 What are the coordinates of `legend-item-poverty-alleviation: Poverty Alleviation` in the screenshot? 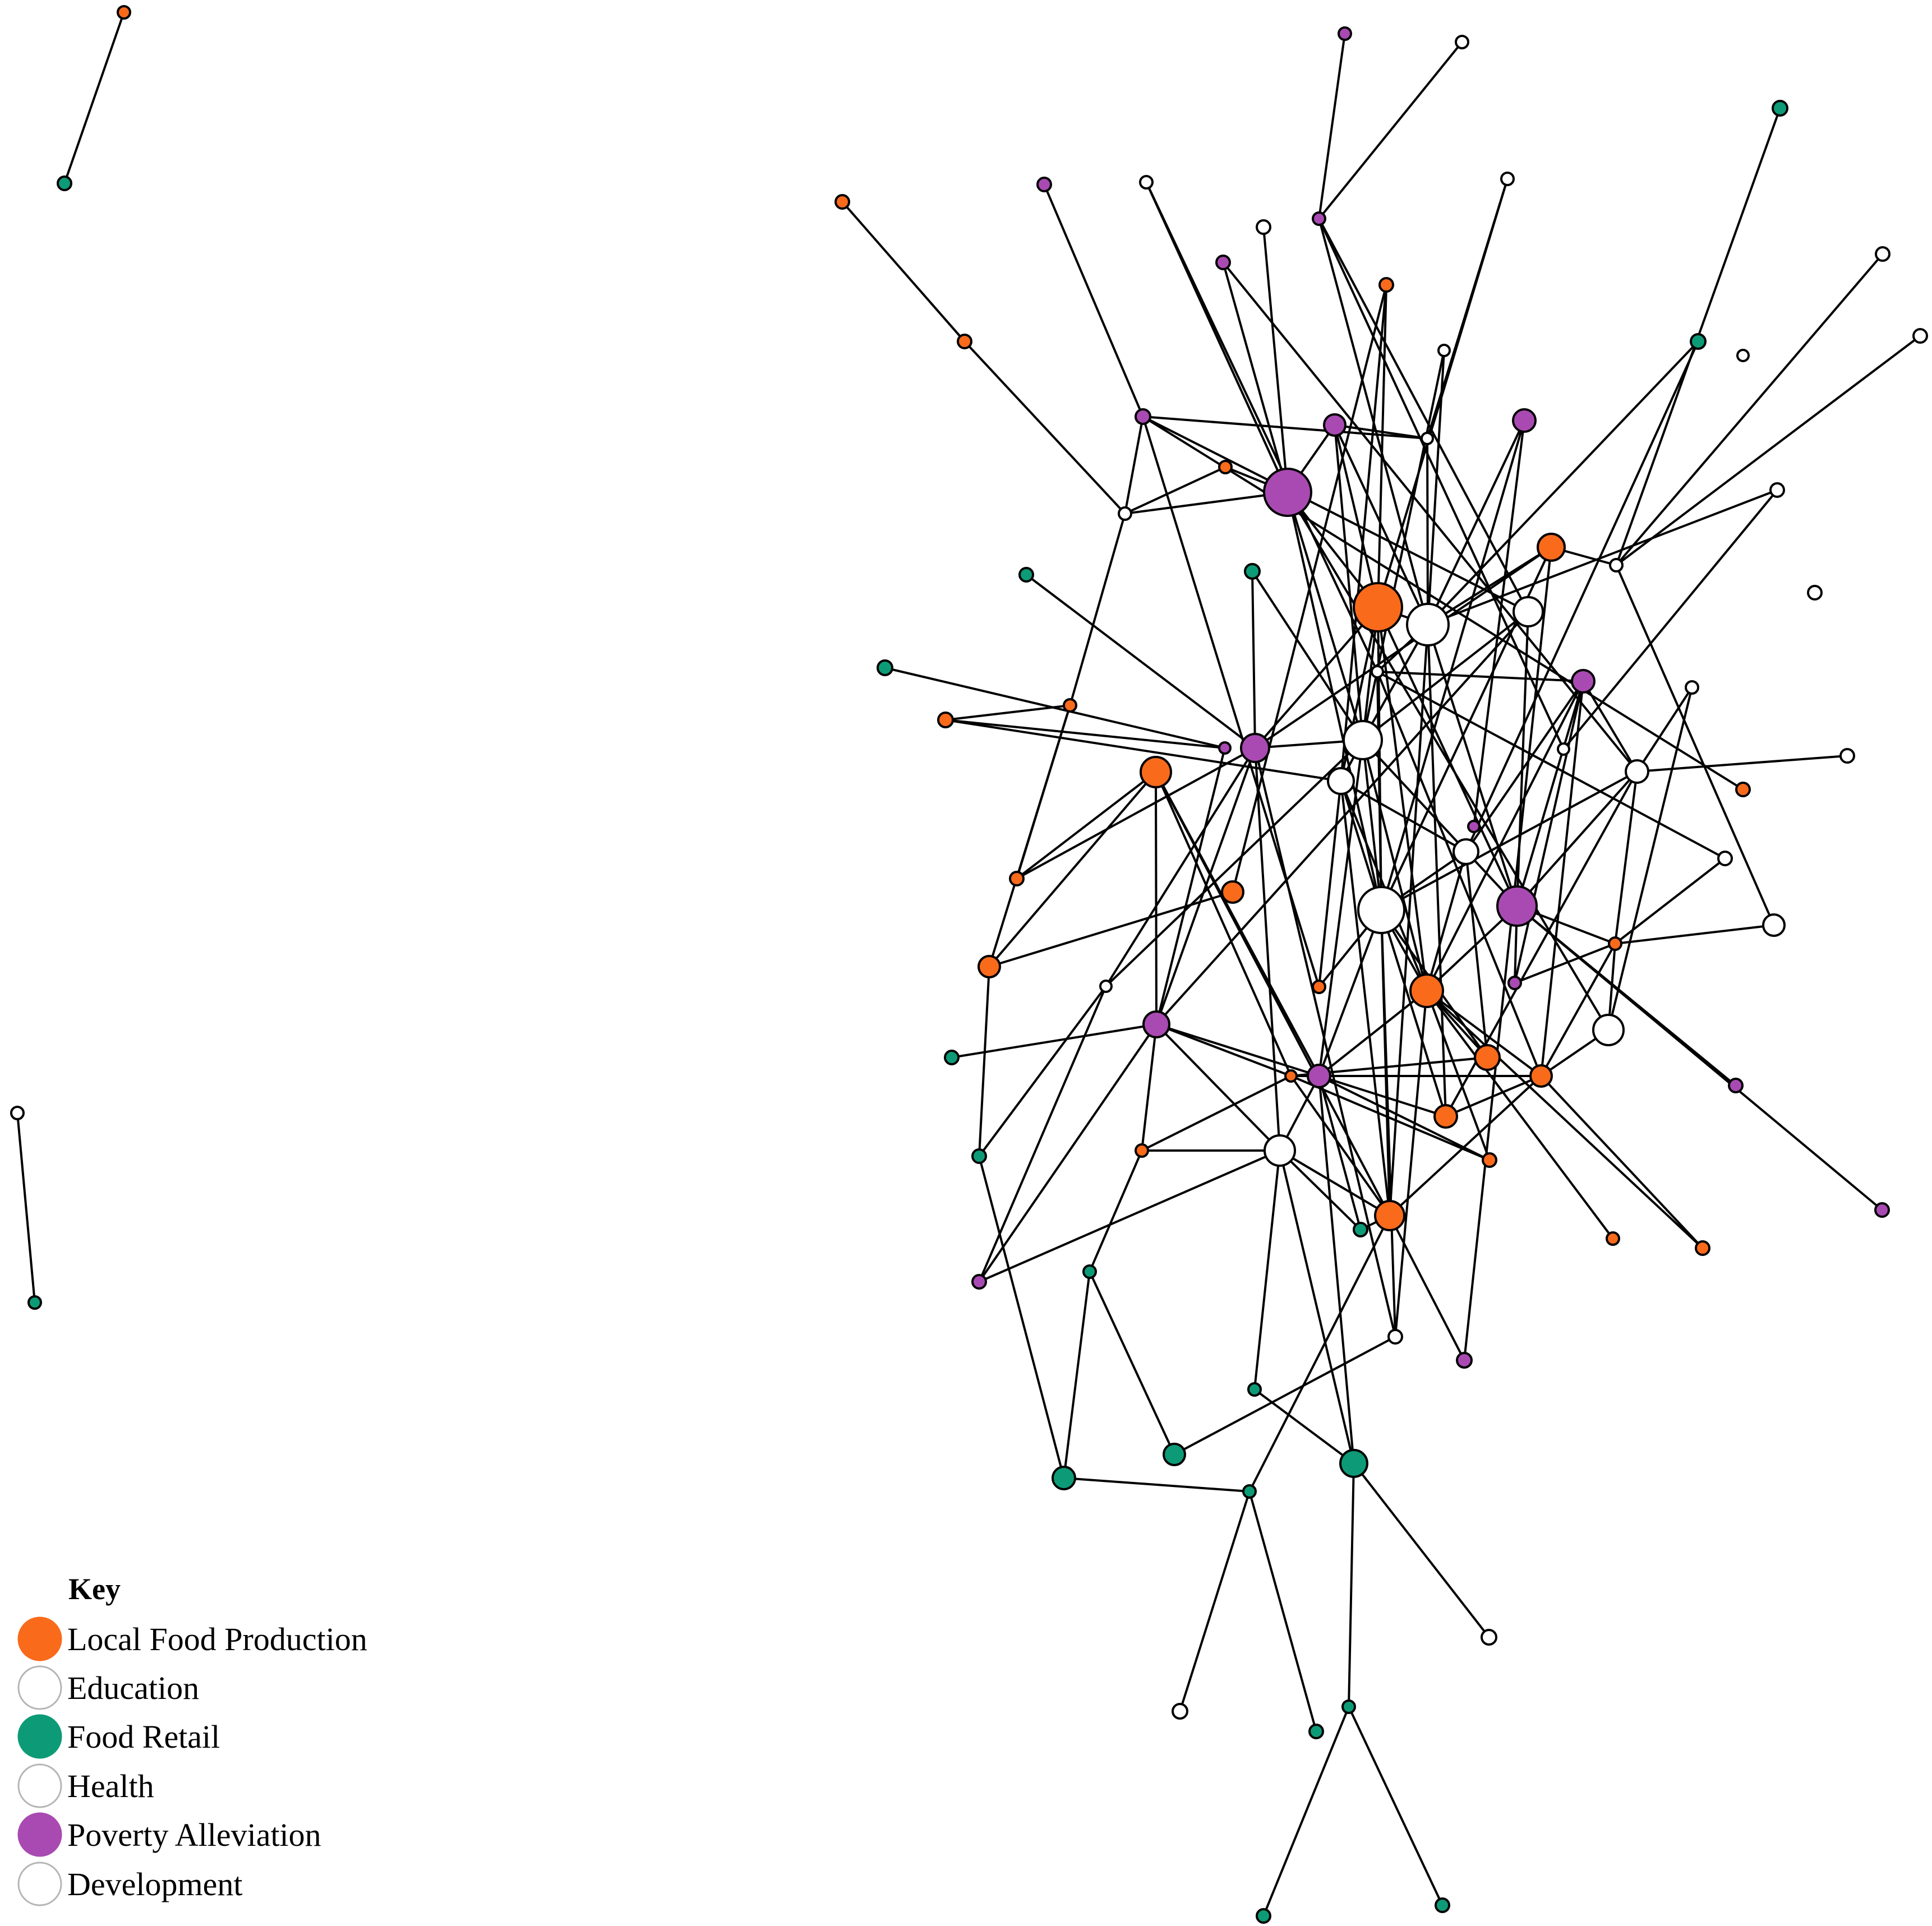 It's located at (169, 1834).